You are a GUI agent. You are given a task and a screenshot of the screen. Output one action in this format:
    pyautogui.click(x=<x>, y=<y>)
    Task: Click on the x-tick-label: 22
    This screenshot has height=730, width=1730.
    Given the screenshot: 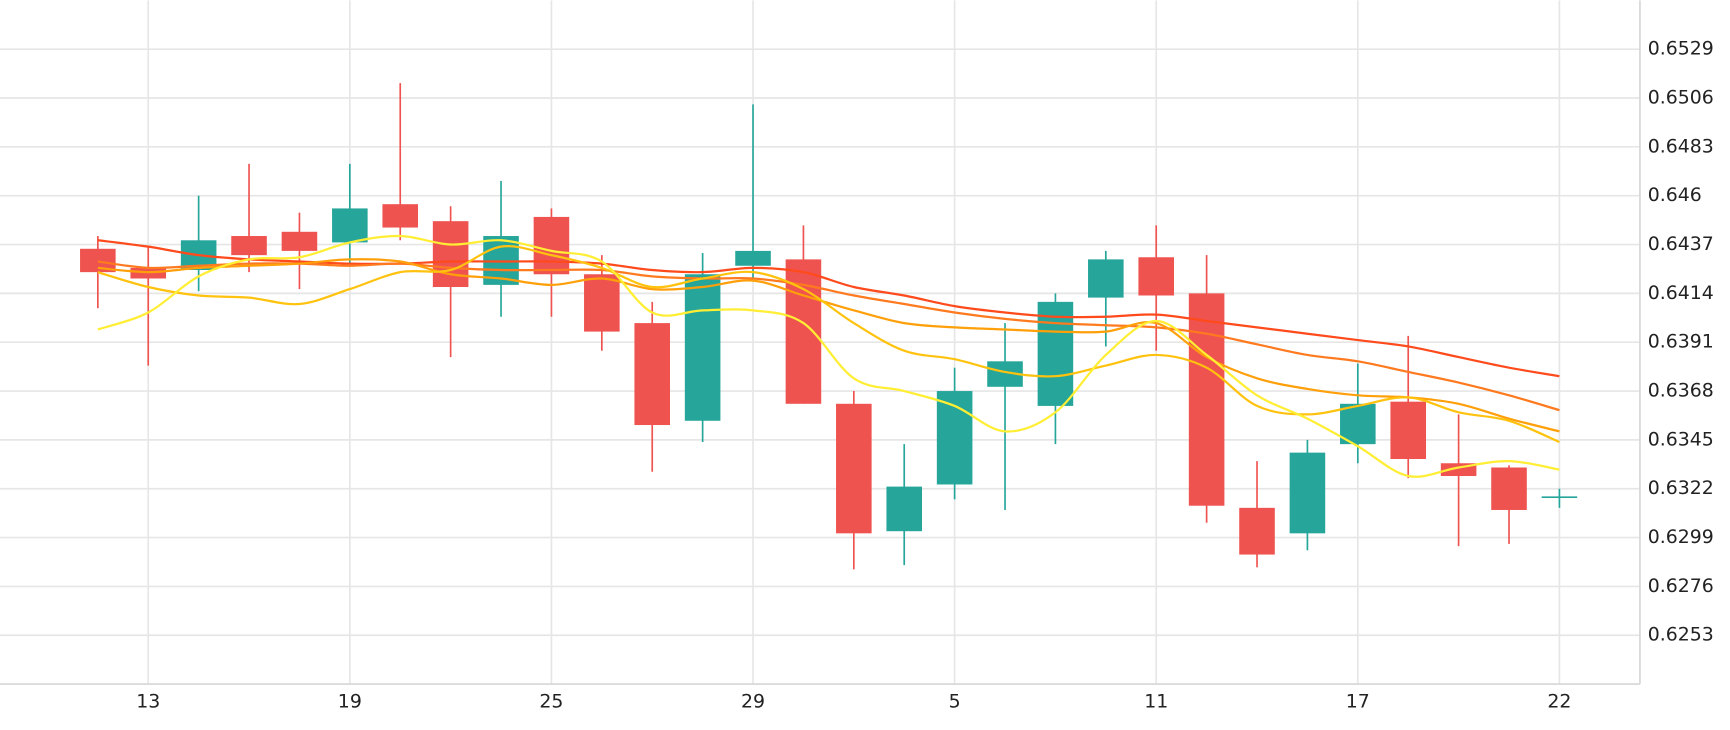 What is the action you would take?
    pyautogui.click(x=1559, y=701)
    